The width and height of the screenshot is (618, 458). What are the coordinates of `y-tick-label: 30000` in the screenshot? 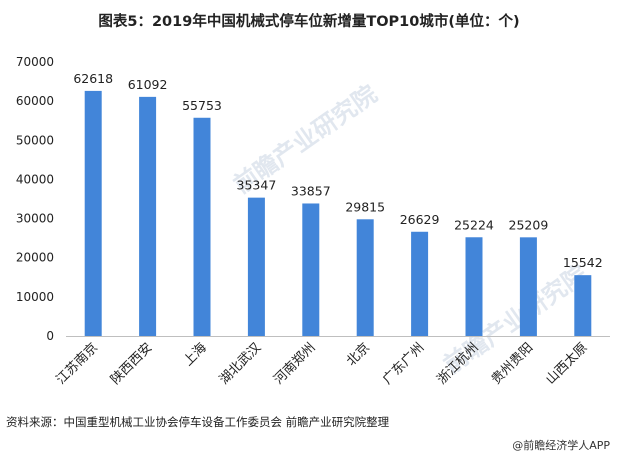 It's located at (35, 219).